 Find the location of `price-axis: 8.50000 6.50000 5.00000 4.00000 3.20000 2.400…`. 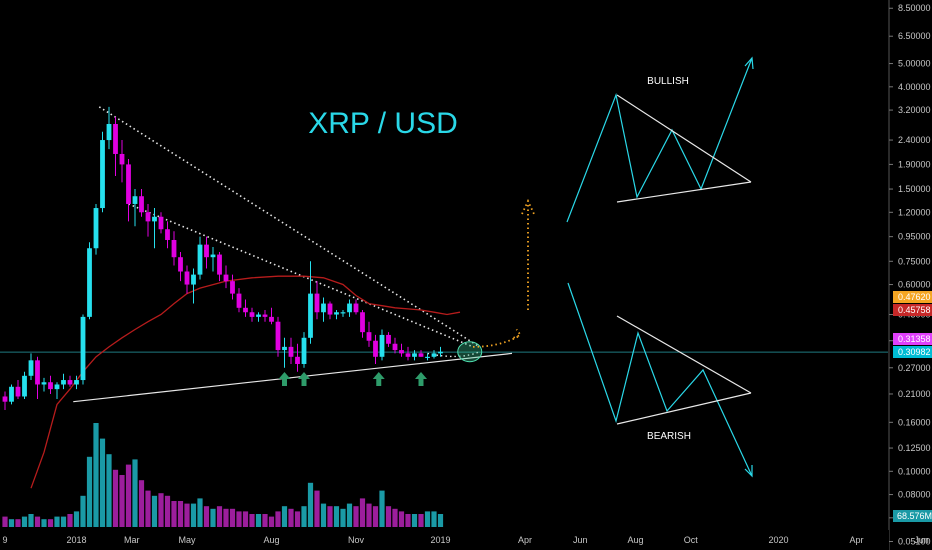

price-axis: 8.50000 6.50000 5.00000 4.00000 3.20000 2.400… is located at coordinates (910, 275).